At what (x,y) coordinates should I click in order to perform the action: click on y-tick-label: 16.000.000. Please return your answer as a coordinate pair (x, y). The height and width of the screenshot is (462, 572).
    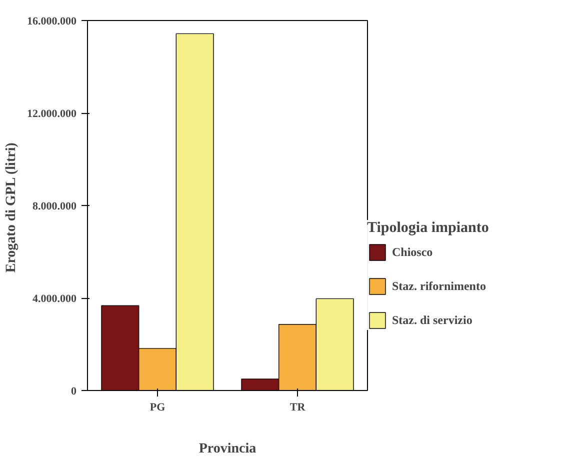
    Looking at the image, I should click on (52, 22).